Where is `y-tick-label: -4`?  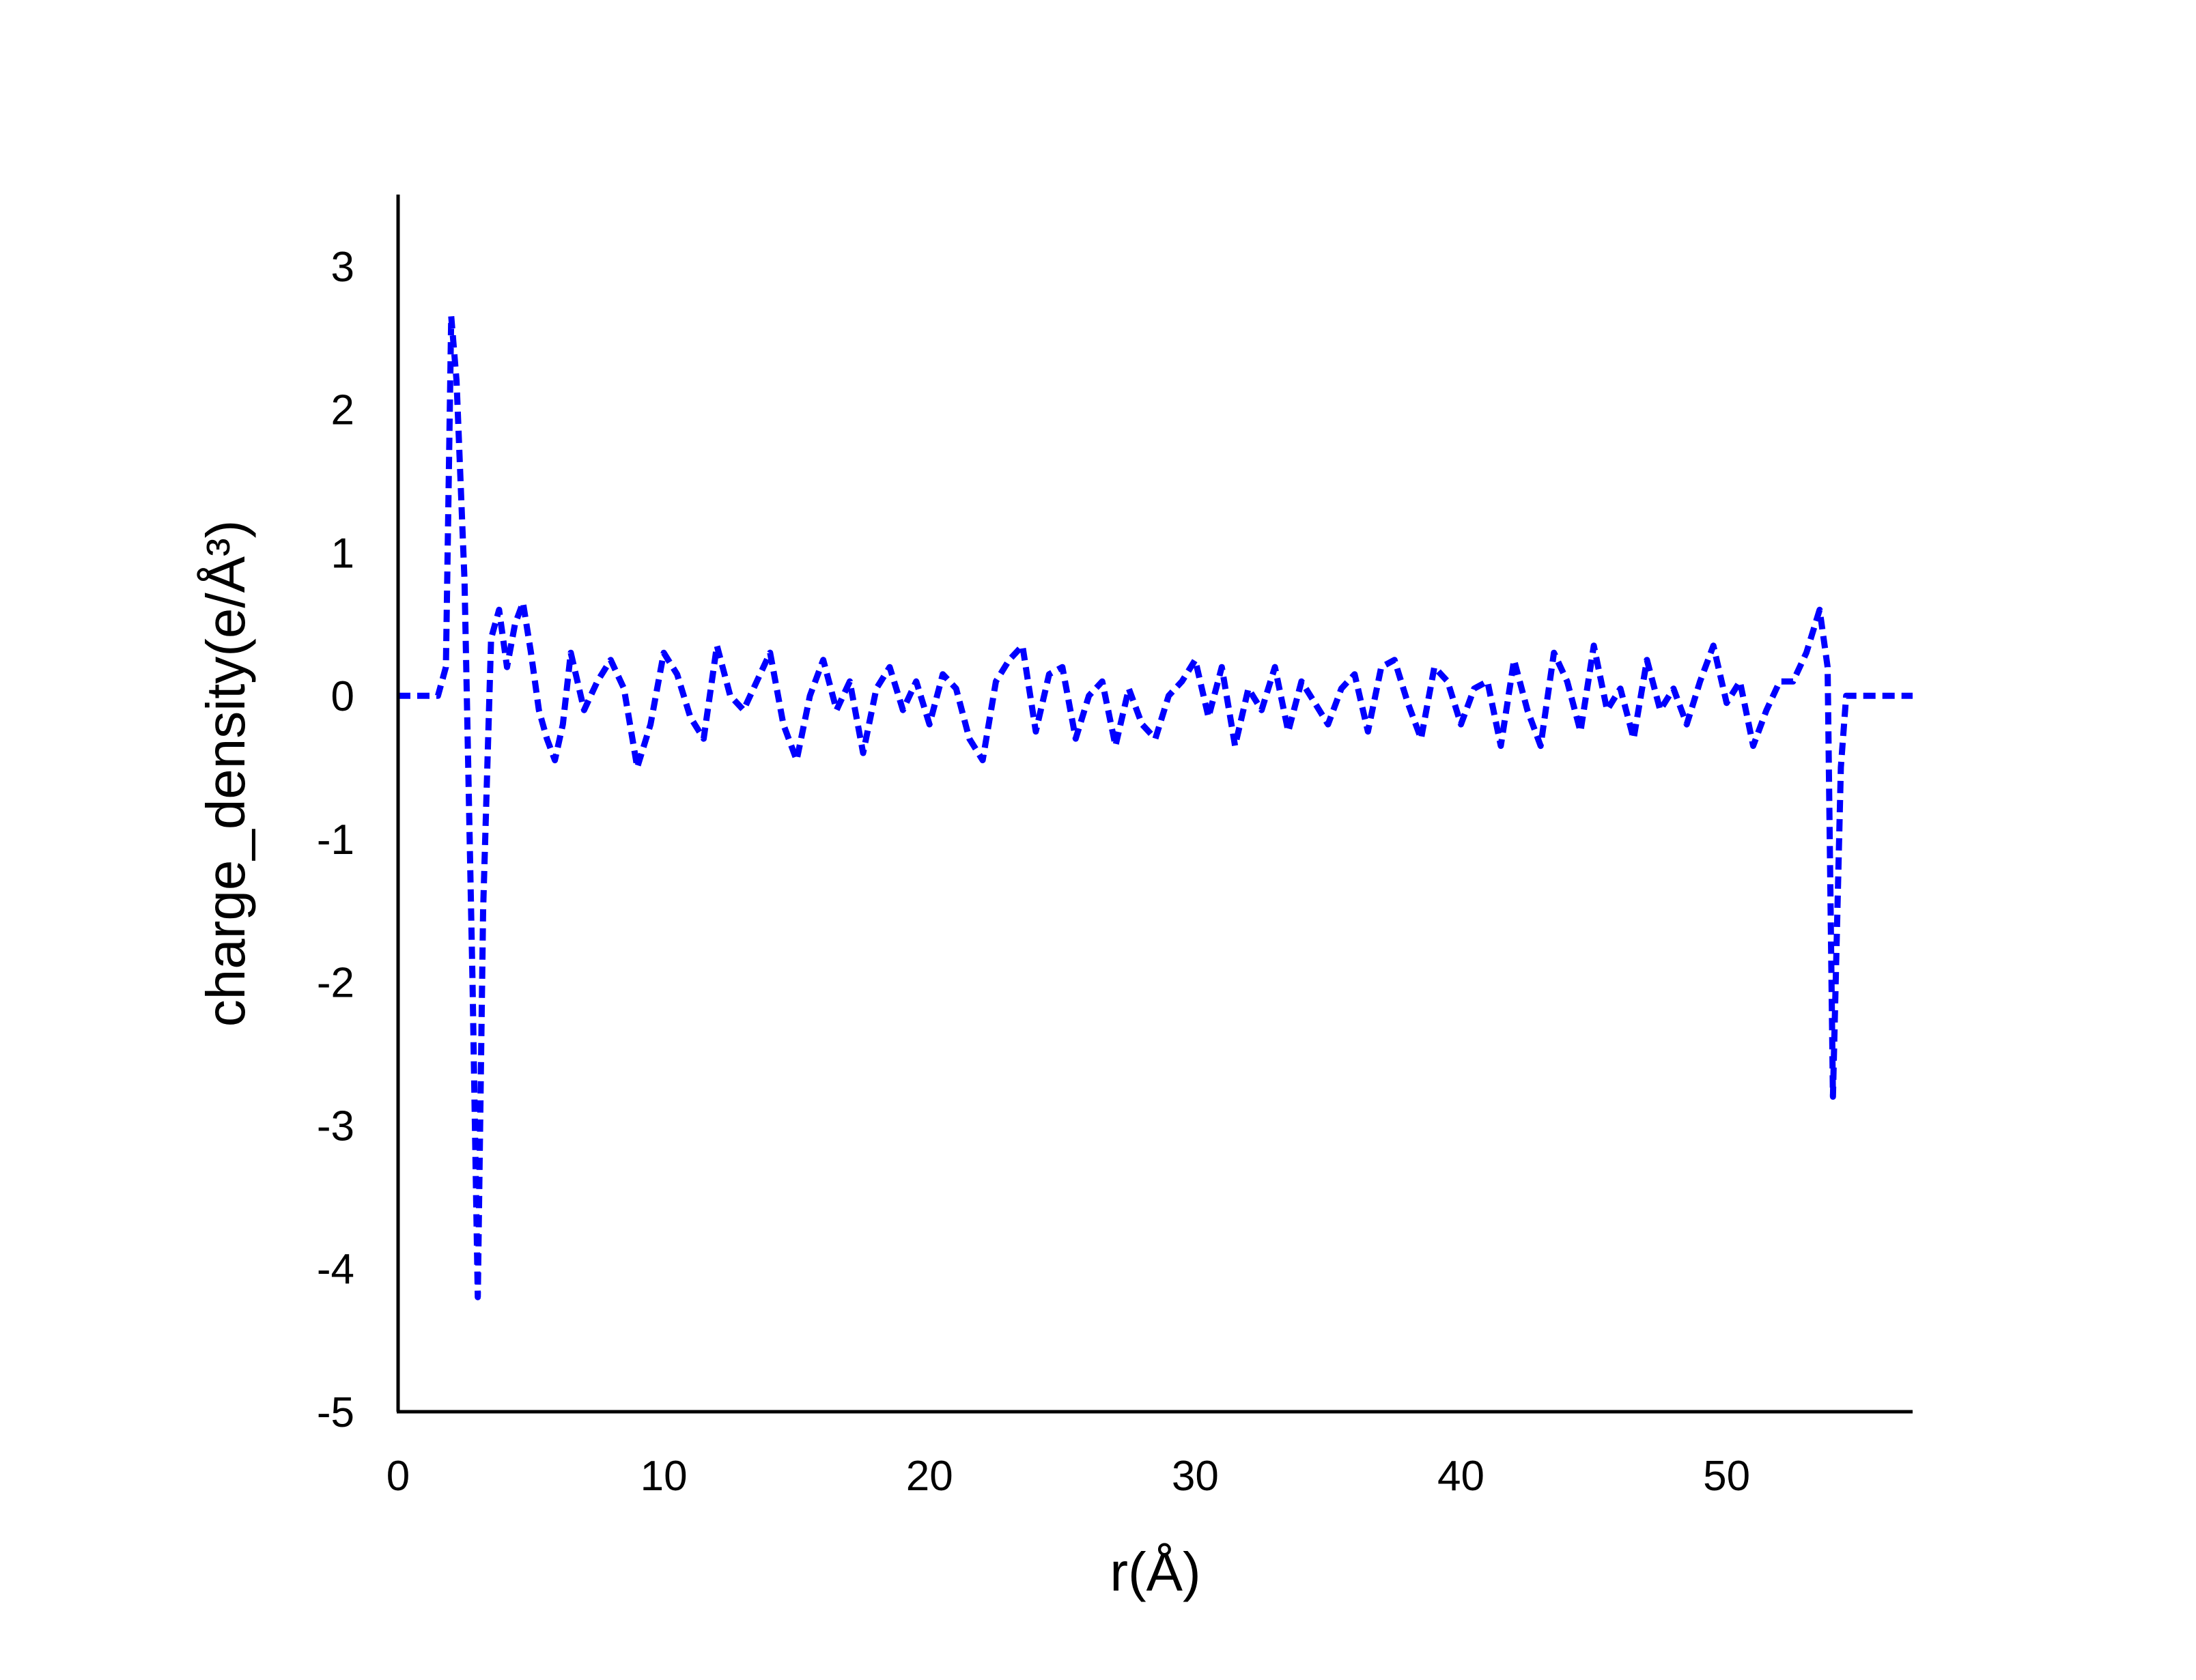 y-tick-label: -4 is located at coordinates (336, 1269).